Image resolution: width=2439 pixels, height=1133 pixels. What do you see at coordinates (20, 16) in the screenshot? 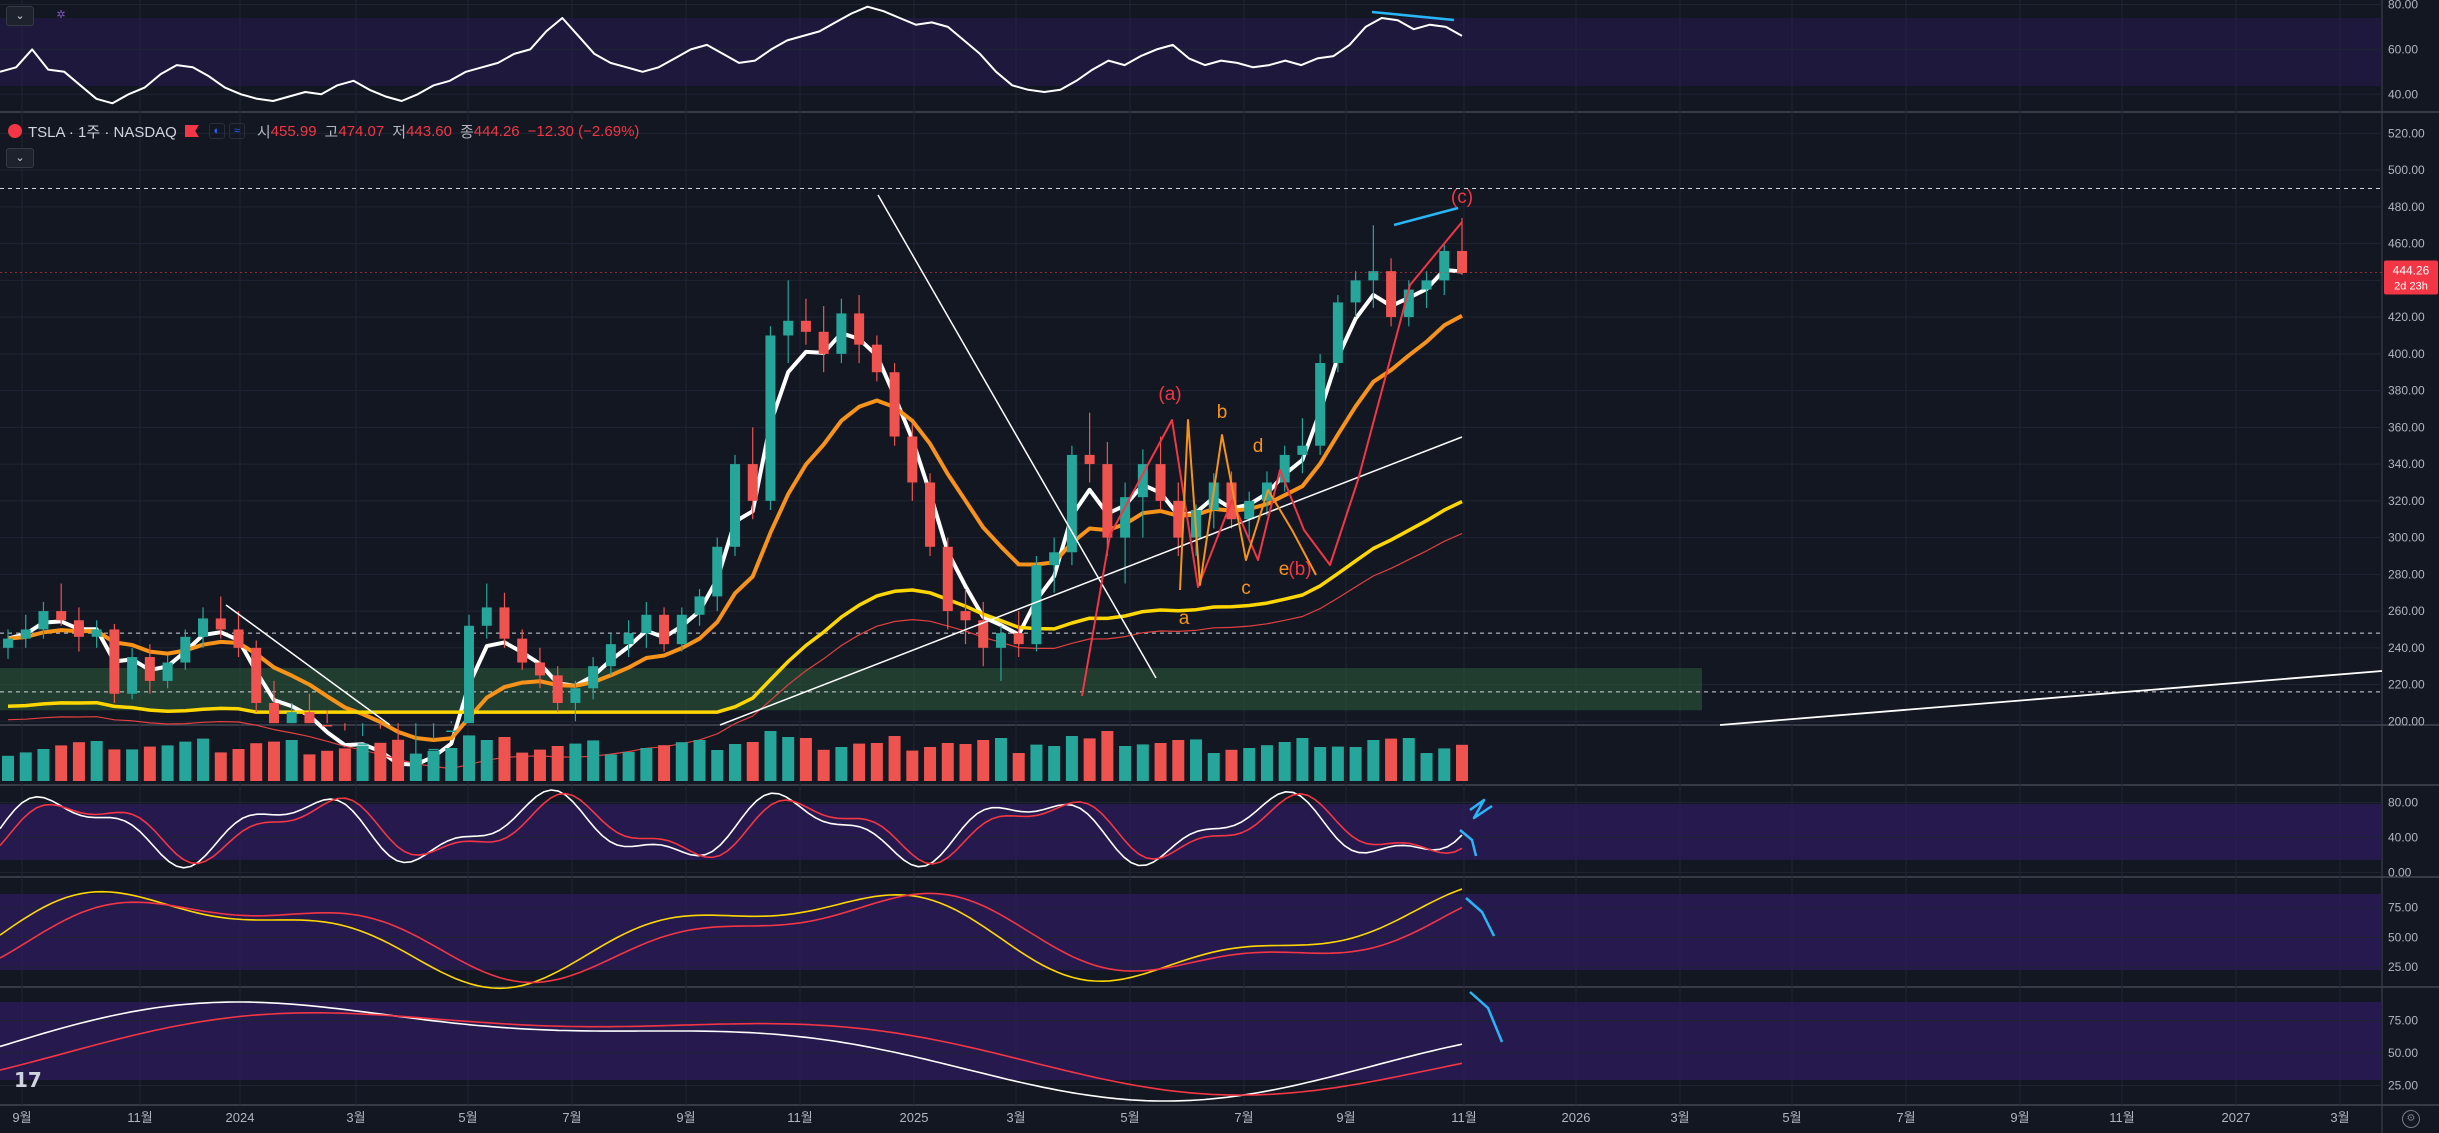
I see `collapse-top-button: ⌄` at bounding box center [20, 16].